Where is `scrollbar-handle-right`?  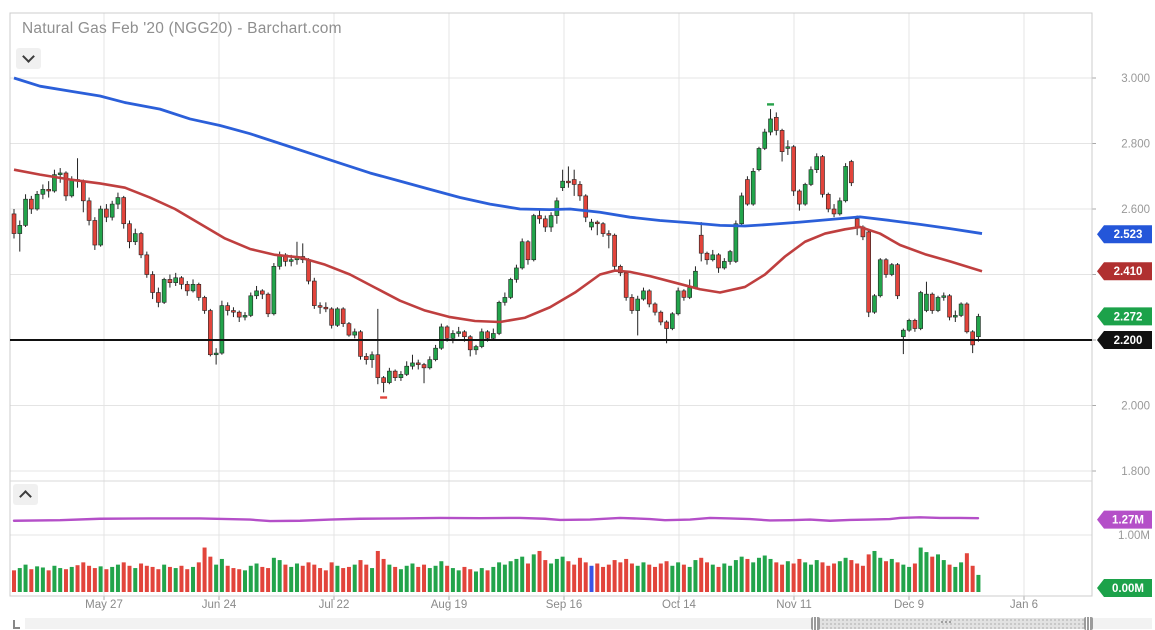 scrollbar-handle-right is located at coordinates (1088, 623).